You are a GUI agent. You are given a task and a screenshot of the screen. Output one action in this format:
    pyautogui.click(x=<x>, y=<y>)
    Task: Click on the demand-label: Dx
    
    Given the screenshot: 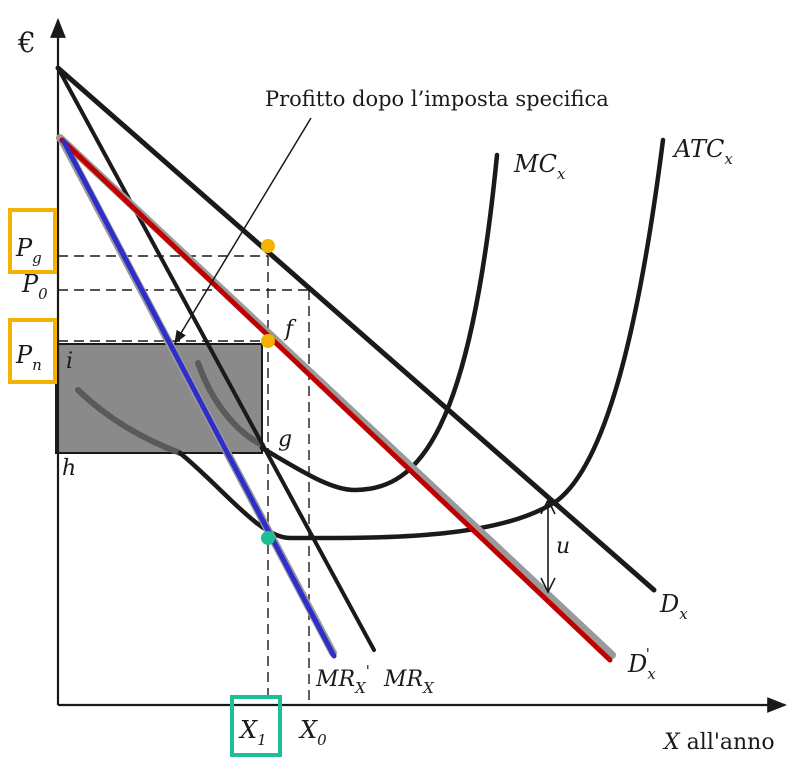 What is the action you would take?
    pyautogui.click(x=673, y=606)
    